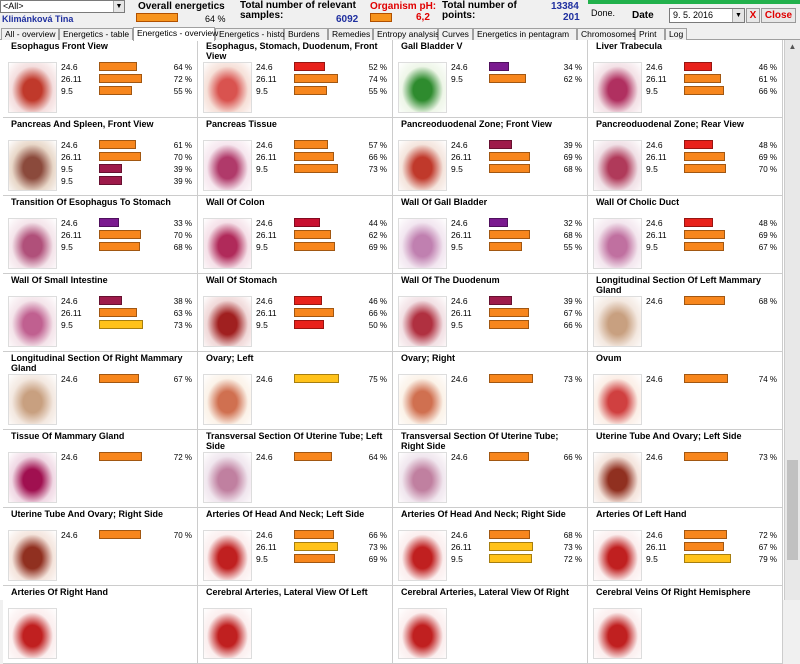  Describe the element at coordinates (62, 6) in the screenshot. I see `filter-dropdown: <All> ▼` at that location.